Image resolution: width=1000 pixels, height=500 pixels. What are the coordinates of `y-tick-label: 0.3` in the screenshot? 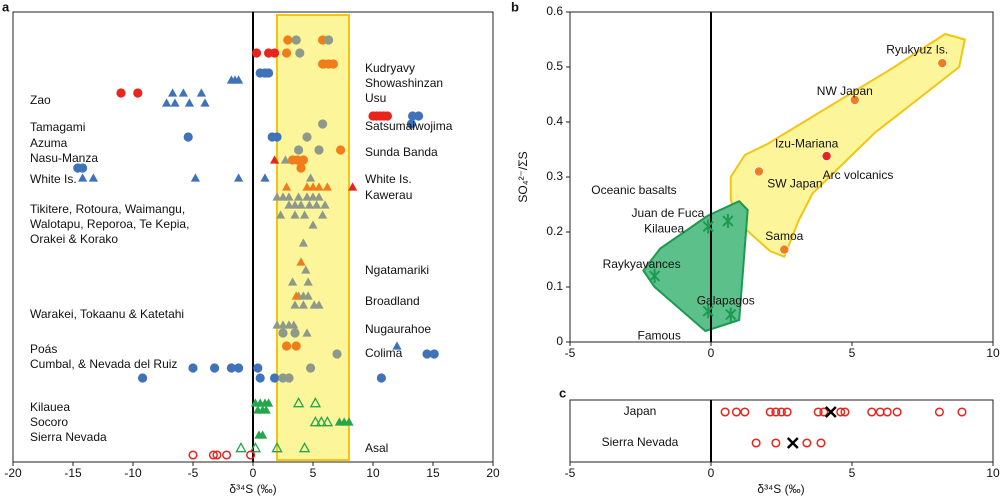 It's located at (554, 176).